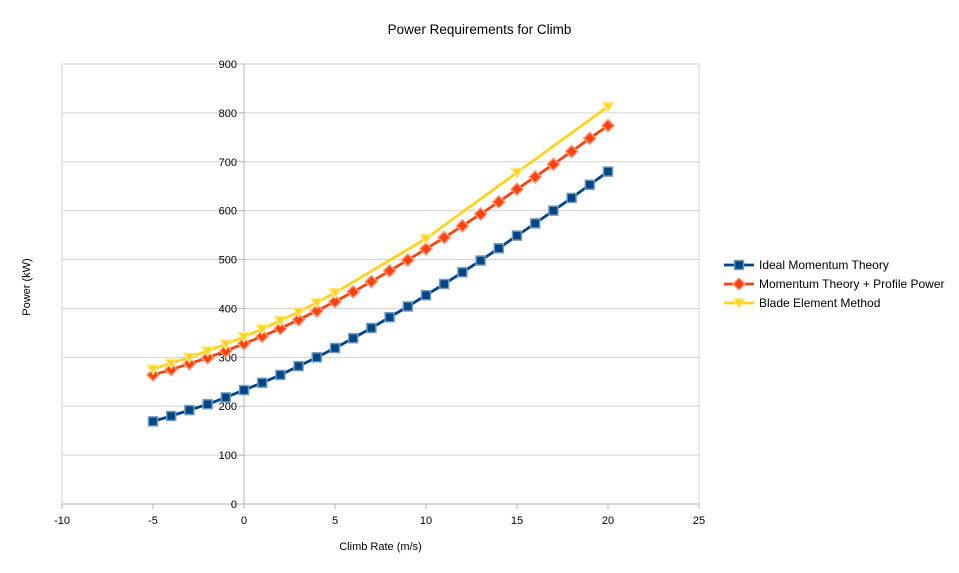 This screenshot has width=959, height=573. I want to click on y-tick-label: 800, so click(228, 114).